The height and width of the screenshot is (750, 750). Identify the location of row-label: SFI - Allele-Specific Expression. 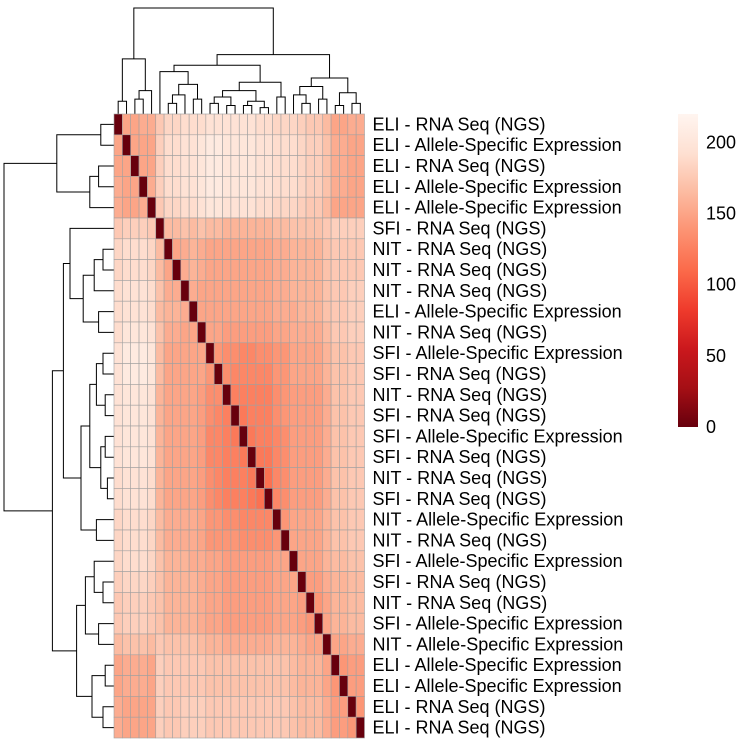
(498, 436).